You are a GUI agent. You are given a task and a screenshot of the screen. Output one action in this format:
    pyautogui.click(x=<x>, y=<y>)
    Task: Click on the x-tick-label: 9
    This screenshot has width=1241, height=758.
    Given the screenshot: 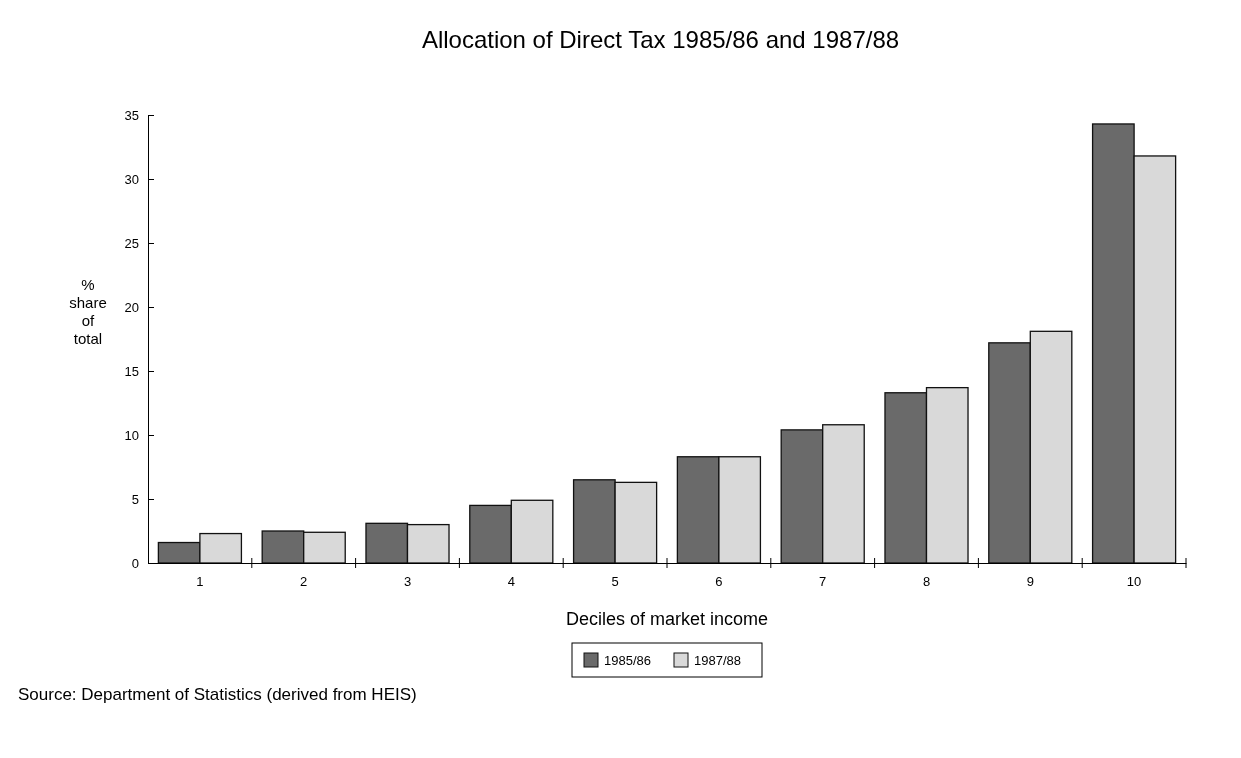 What is the action you would take?
    pyautogui.click(x=1030, y=582)
    